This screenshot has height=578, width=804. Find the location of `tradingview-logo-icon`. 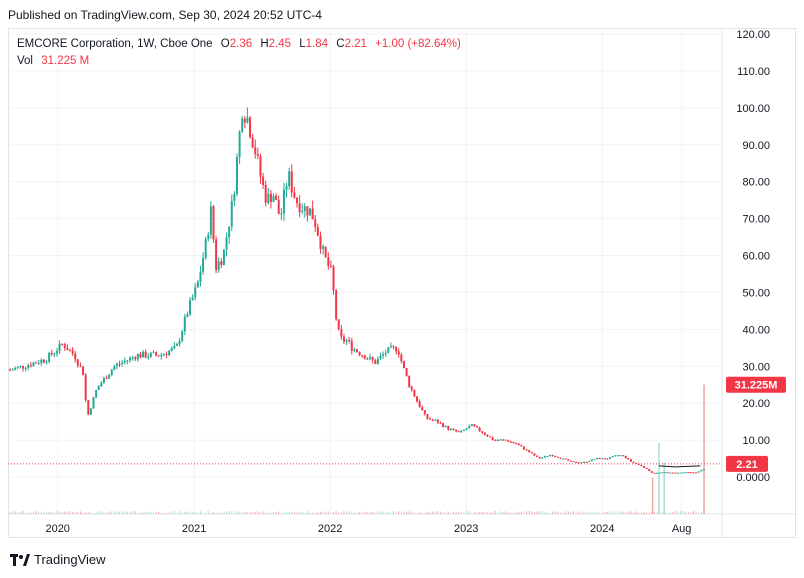

tradingview-logo-icon is located at coordinates (20, 559).